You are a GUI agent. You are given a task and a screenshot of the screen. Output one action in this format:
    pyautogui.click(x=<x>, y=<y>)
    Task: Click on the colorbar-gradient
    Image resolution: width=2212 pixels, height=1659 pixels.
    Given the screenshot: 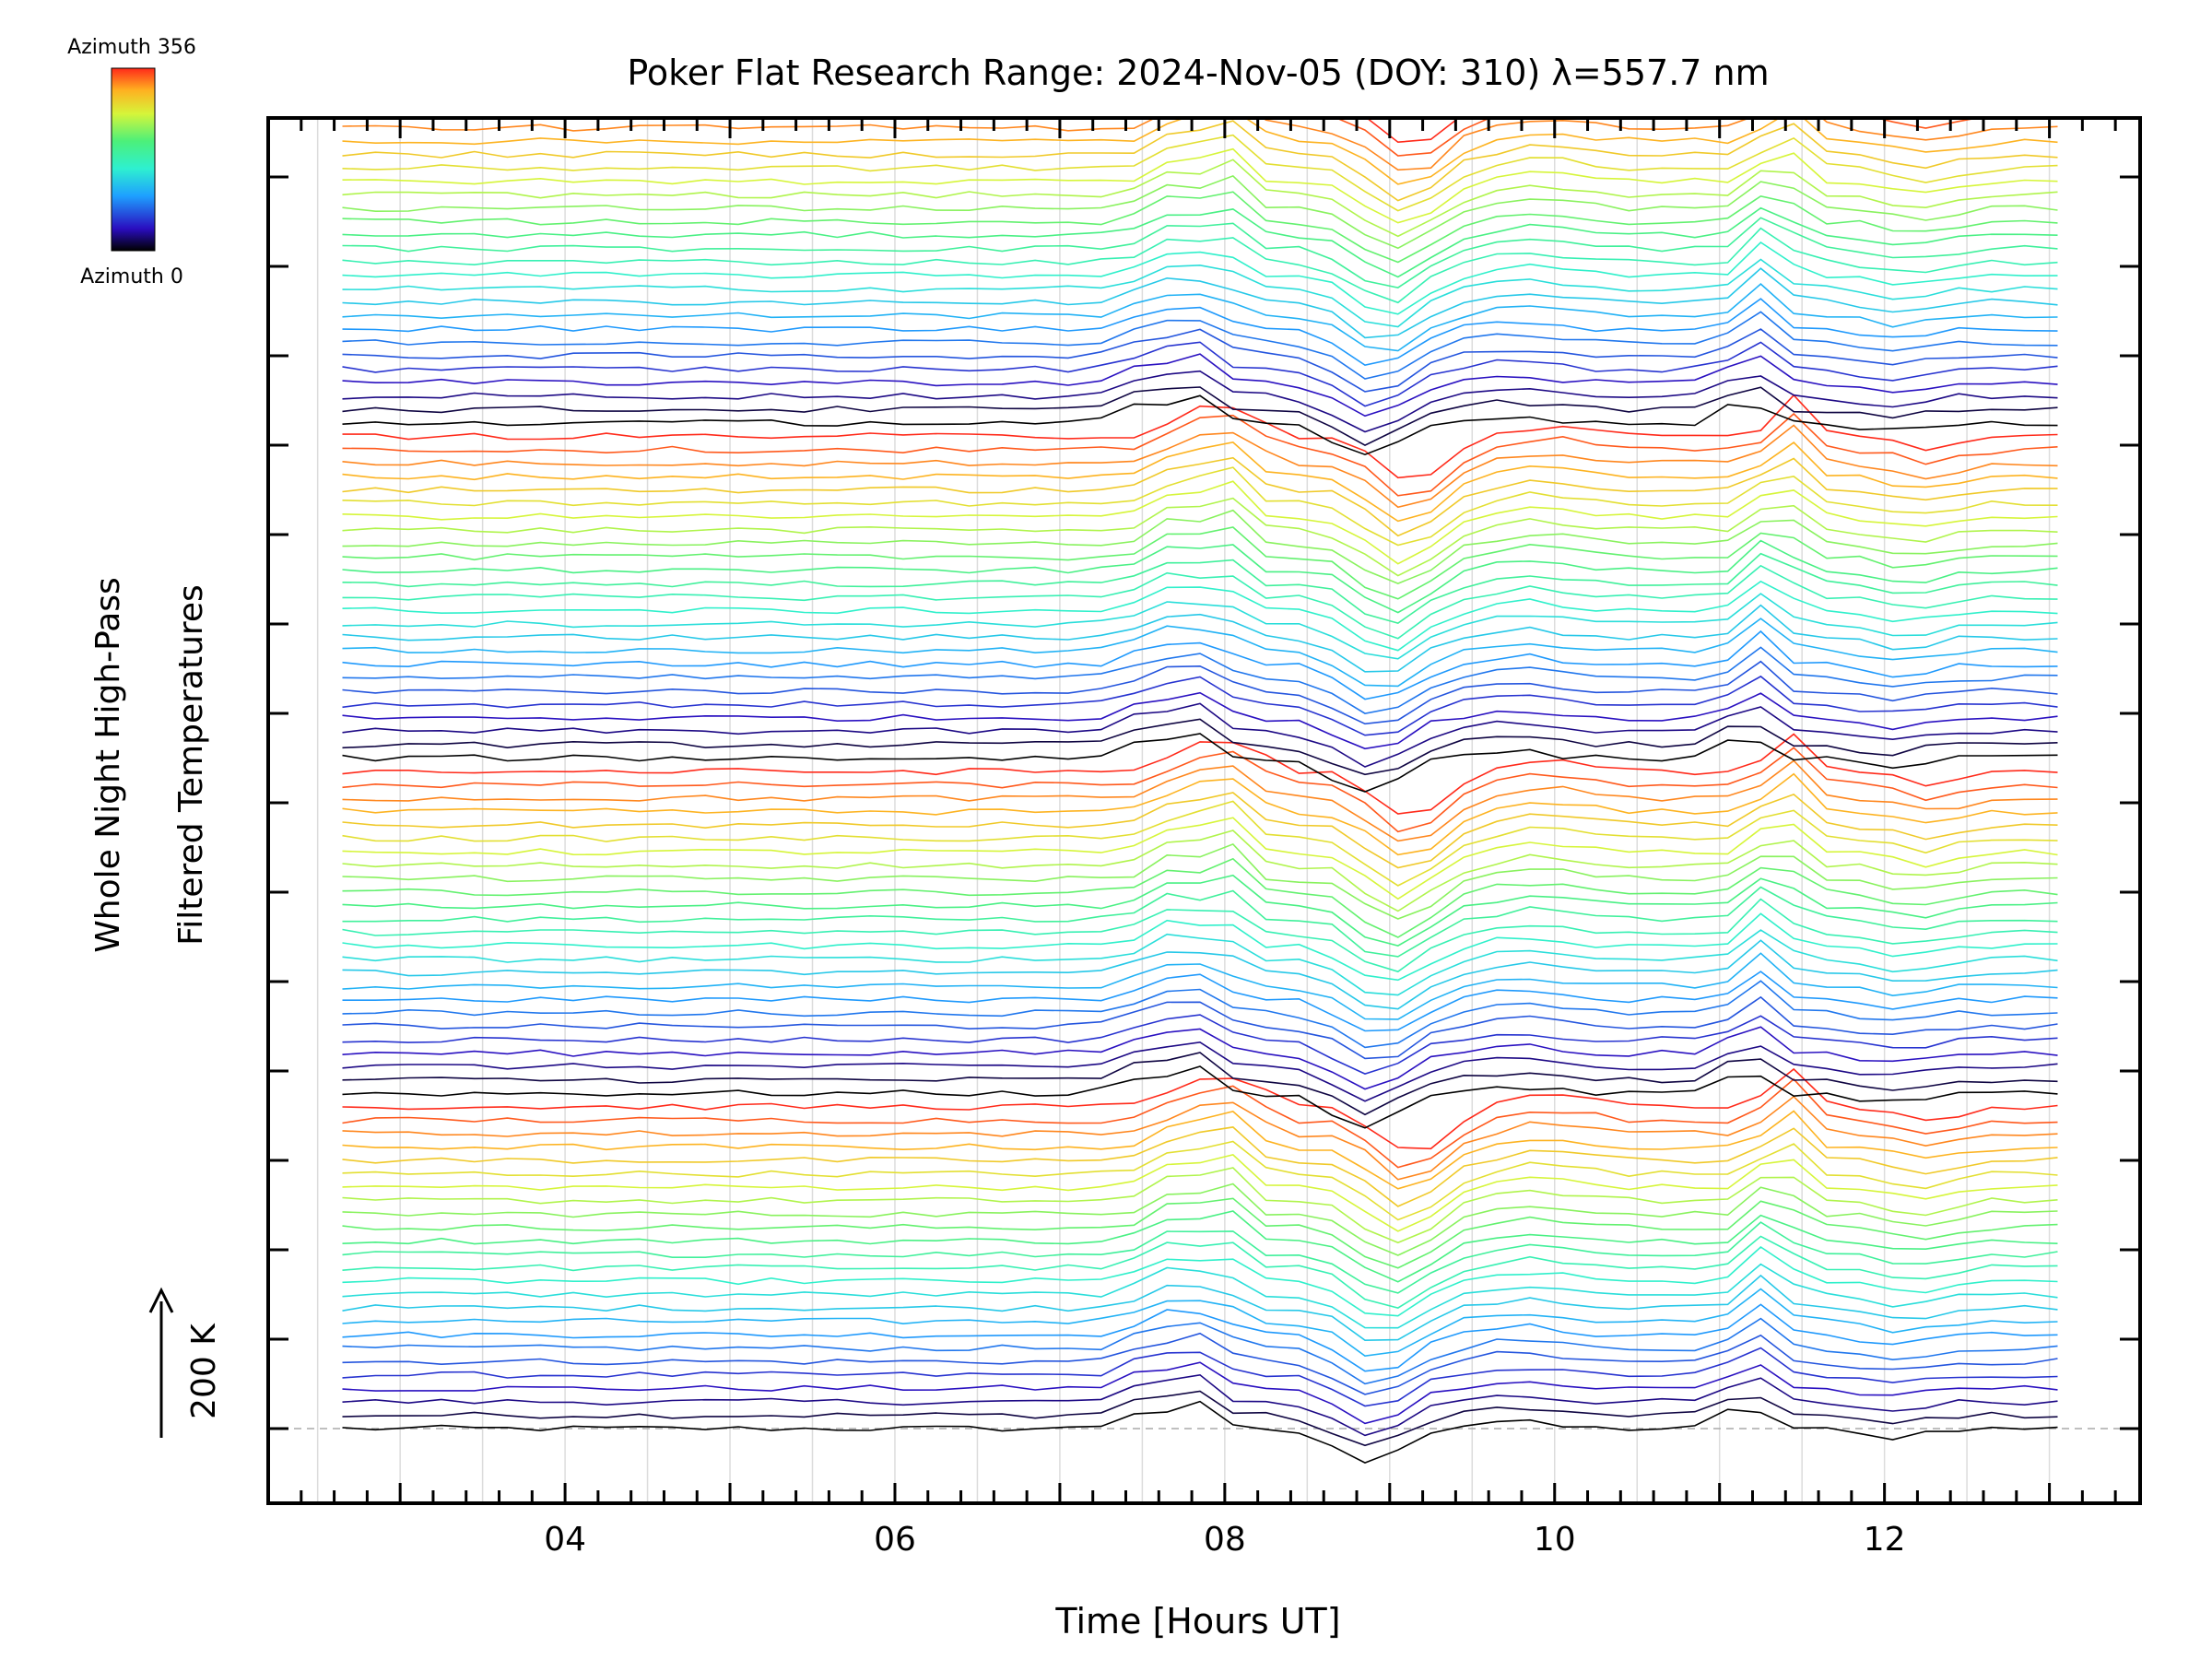 What is the action you would take?
    pyautogui.click(x=133, y=159)
    